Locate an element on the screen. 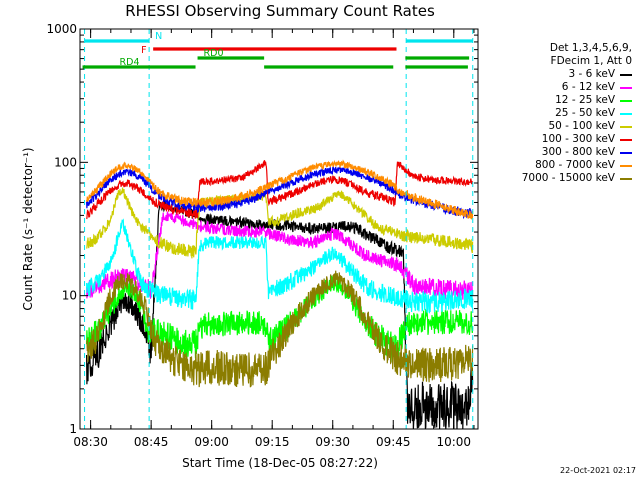 This screenshot has width=640, height=480. x-tick-label: 09:45 is located at coordinates (393, 442).